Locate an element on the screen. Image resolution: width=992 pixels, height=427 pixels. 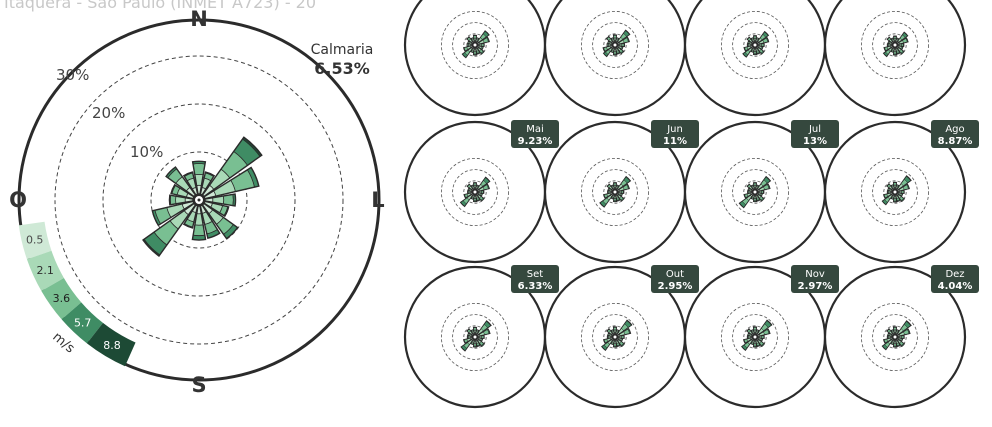
legend-bin-label: 2.1 is located at coordinates (45, 270).